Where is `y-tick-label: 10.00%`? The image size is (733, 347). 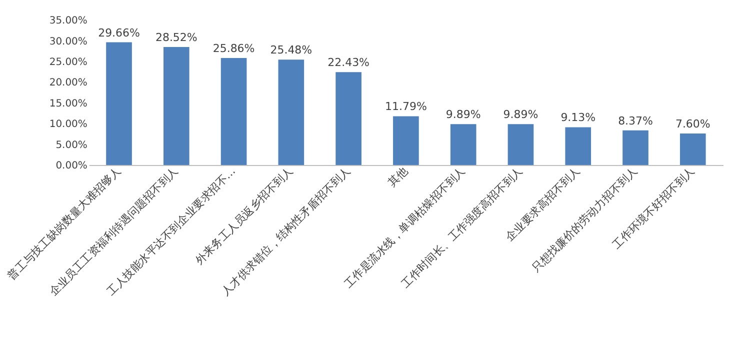
y-tick-label: 10.00% is located at coordinates (68, 124).